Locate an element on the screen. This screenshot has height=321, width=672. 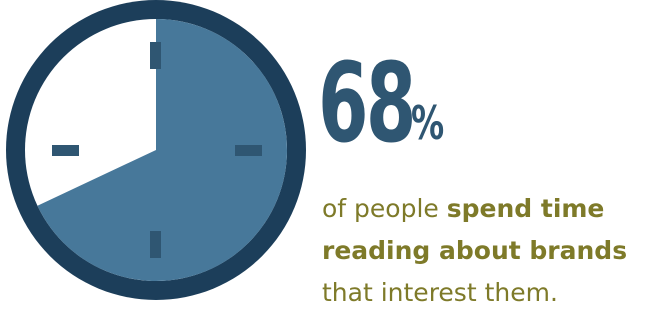
caption-line-2: reading about brands is located at coordinates (475, 250).